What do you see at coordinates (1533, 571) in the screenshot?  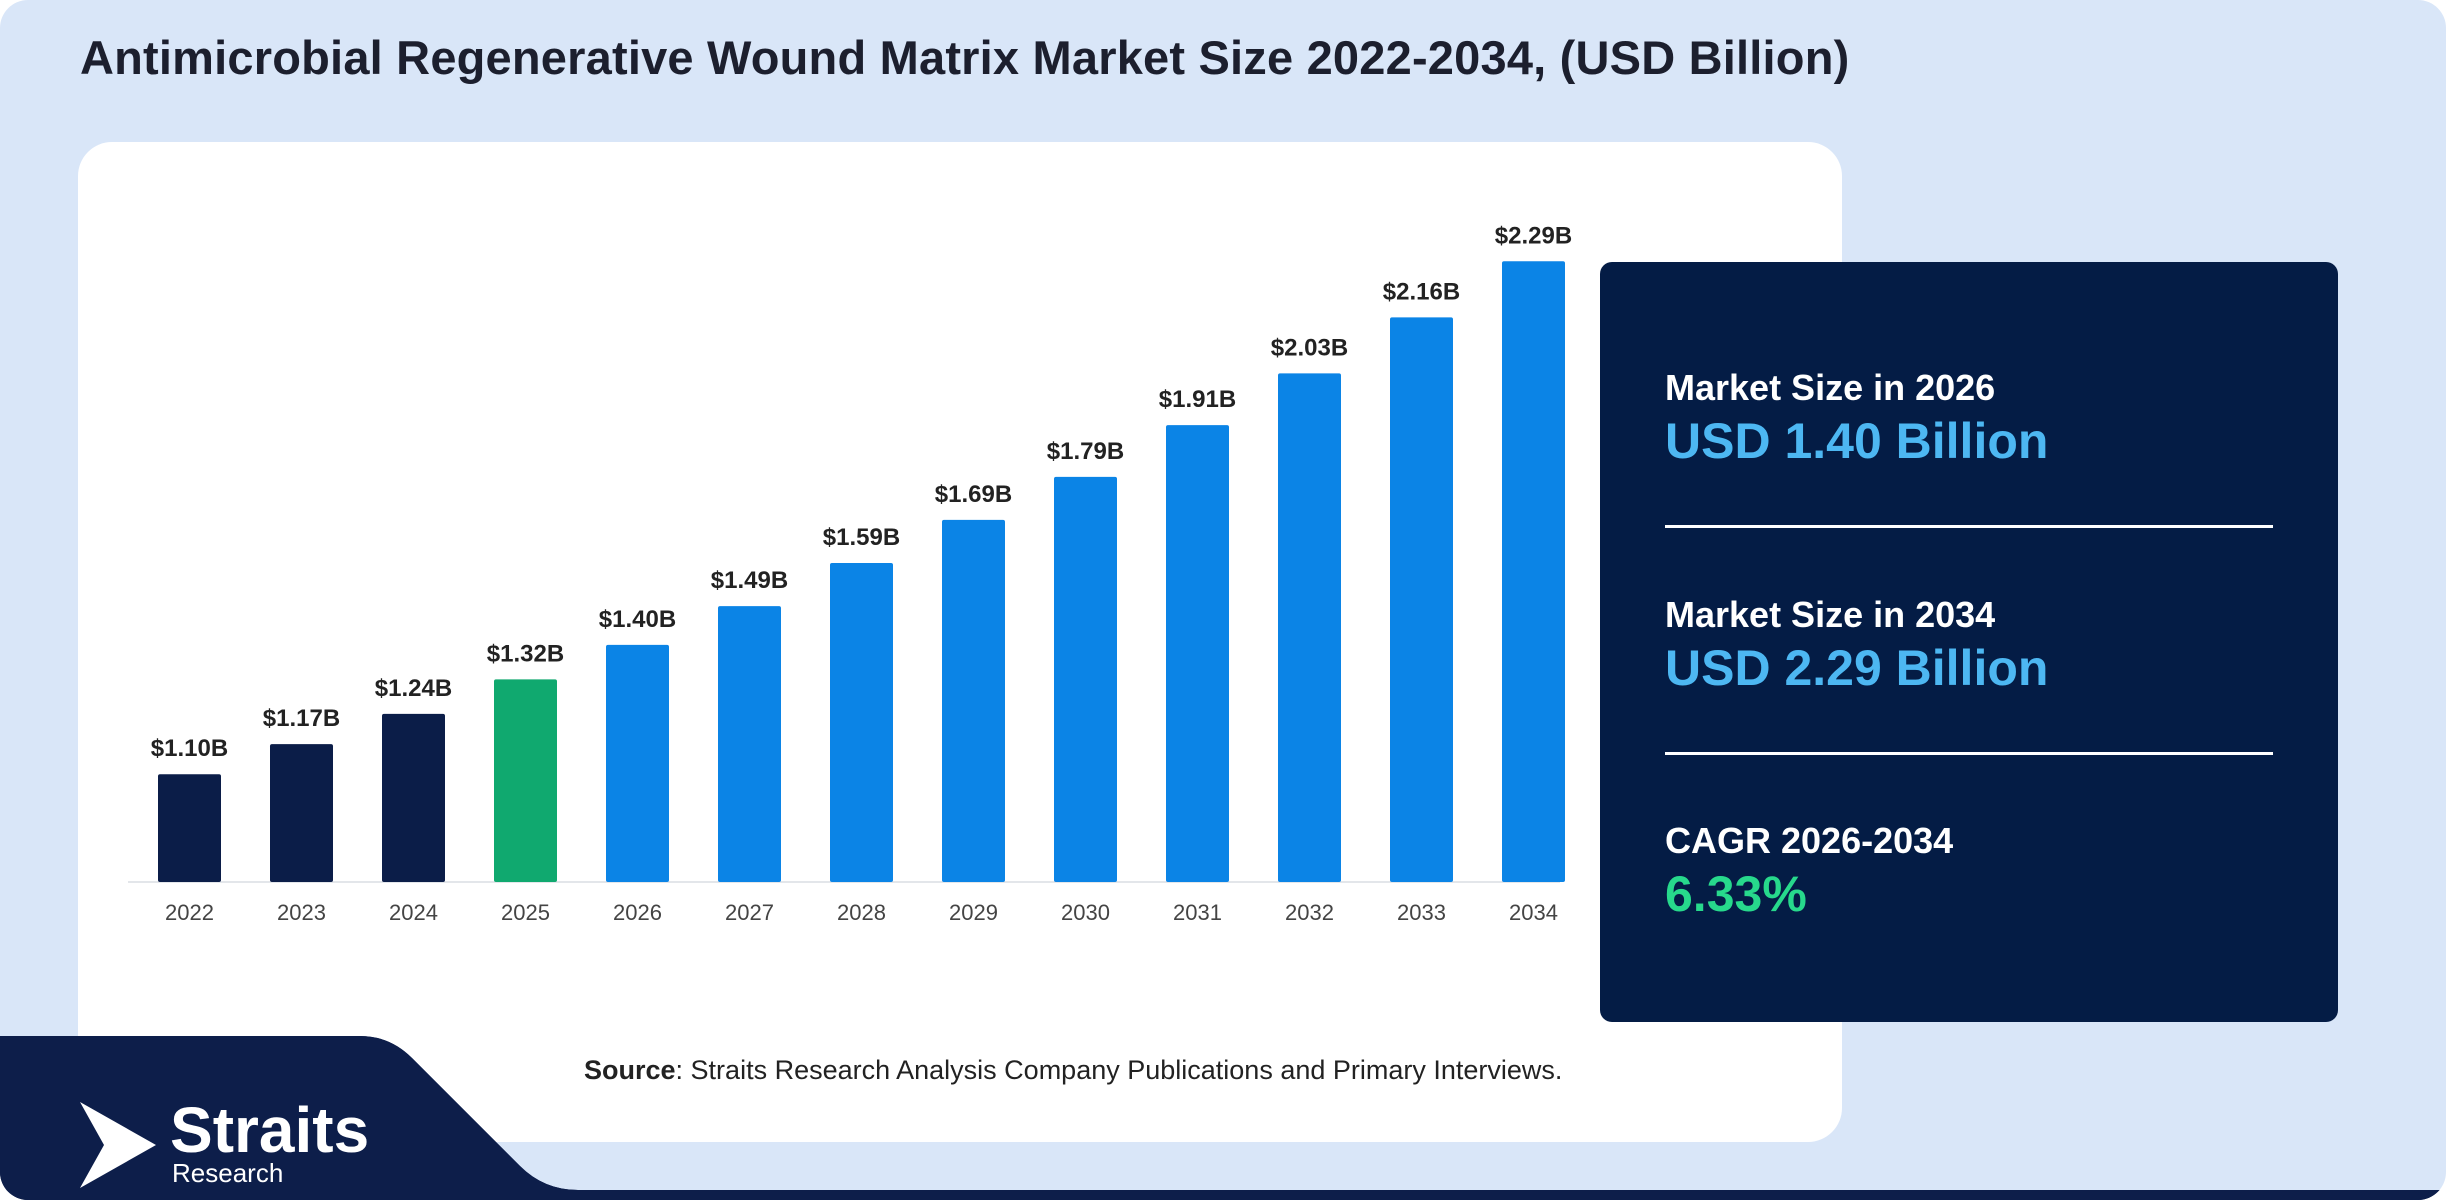 I see `bar-2034` at bounding box center [1533, 571].